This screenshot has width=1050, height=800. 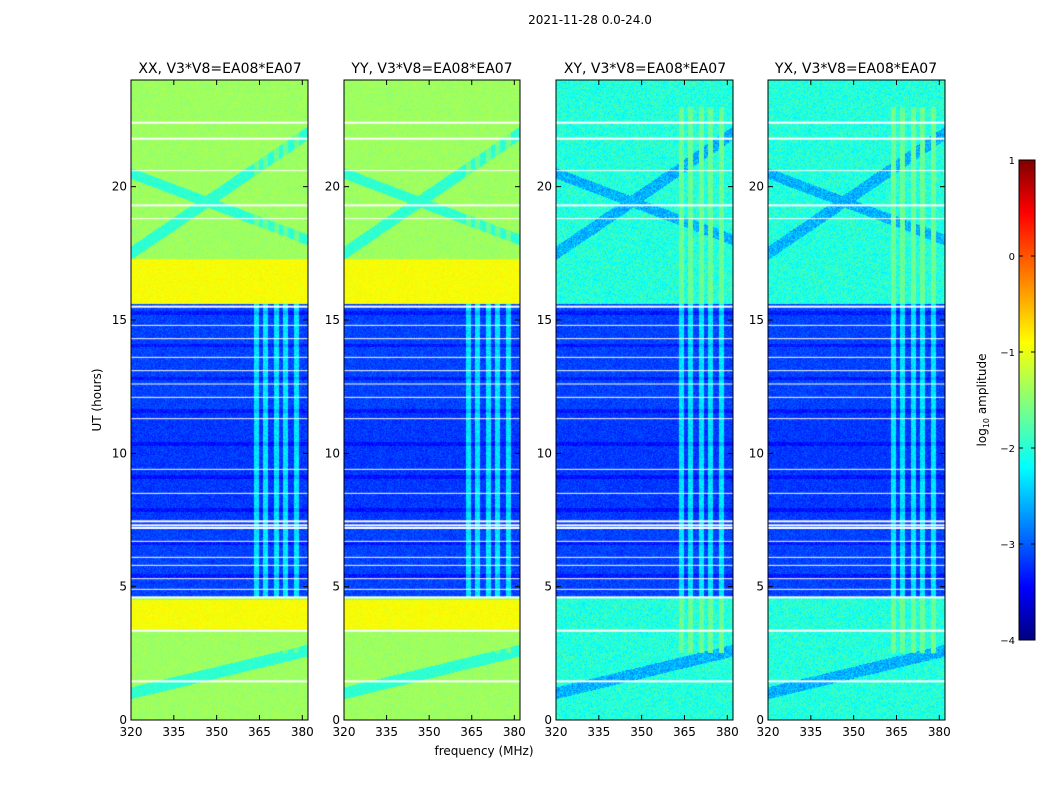 I want to click on panel-title: YY, V3*V8=EA08*EA07, so click(x=431, y=69).